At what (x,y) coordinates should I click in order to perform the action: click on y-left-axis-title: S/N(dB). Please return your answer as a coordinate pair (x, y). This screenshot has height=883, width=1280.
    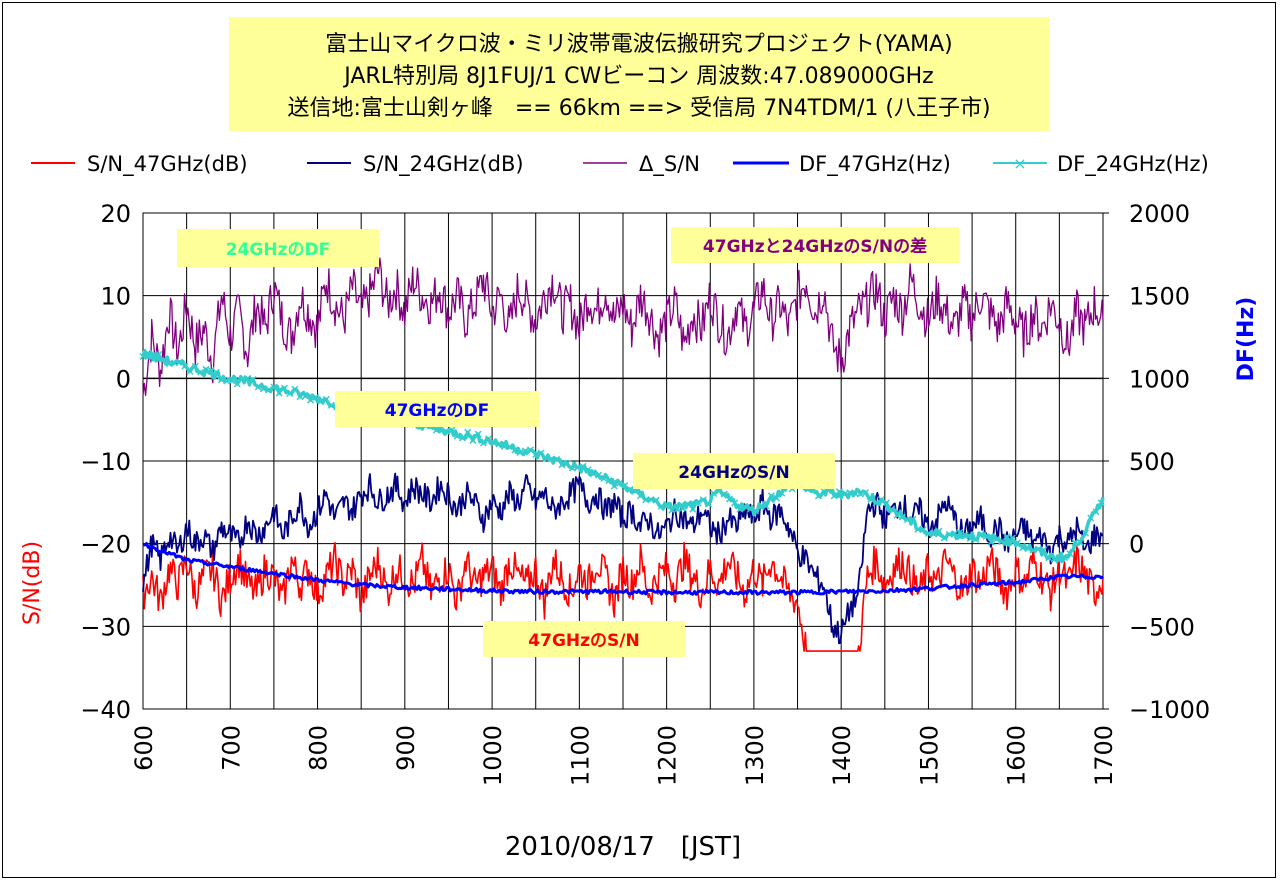
    Looking at the image, I should click on (32, 583).